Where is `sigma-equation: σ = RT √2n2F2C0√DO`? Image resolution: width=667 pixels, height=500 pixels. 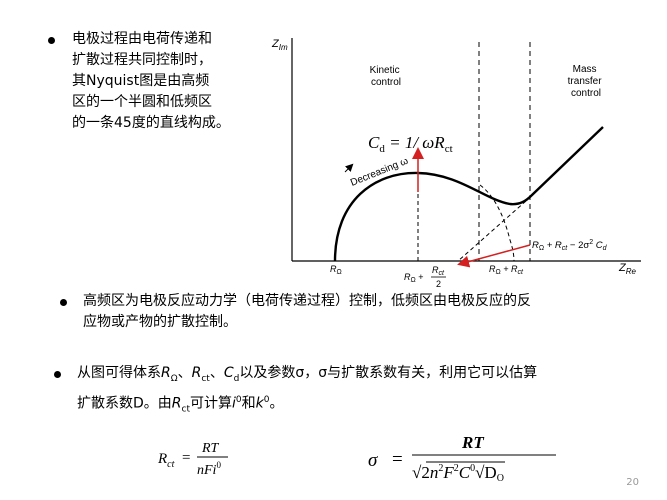
sigma-equation: σ = RT √2n2F2C0√DO is located at coordinates (462, 458).